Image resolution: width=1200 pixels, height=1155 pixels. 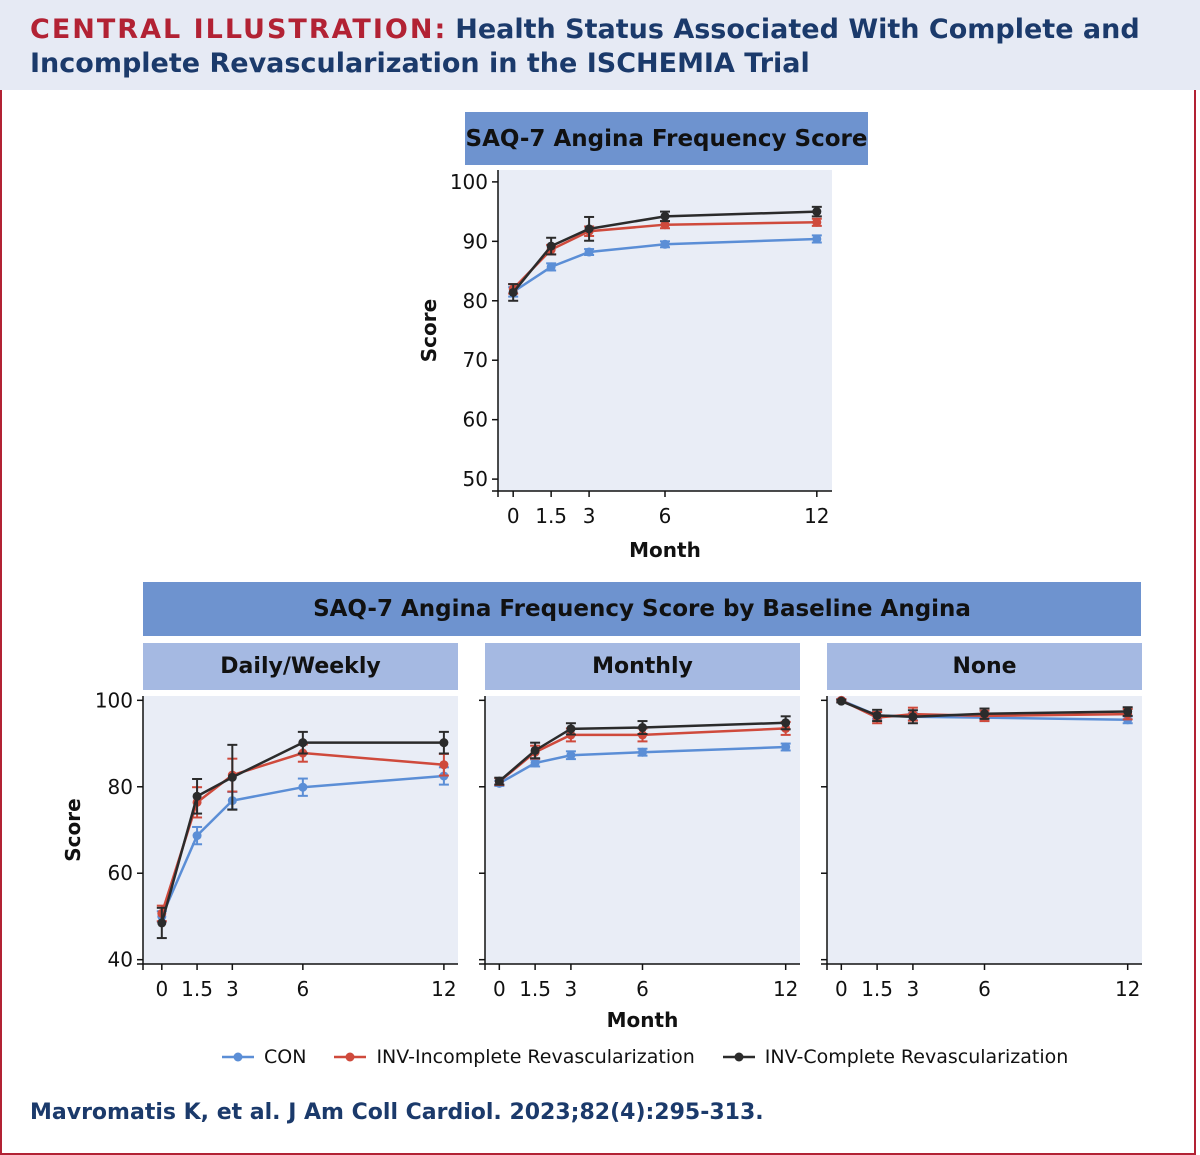 I want to click on y-tick-label-overall: 60, so click(x=475, y=420).